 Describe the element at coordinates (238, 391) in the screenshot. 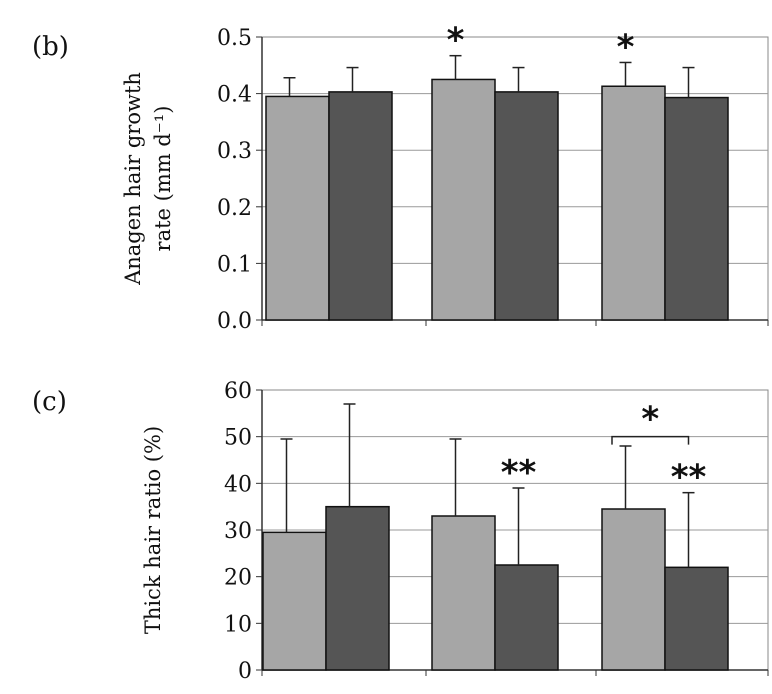

I see `y-tick-label: 60` at that location.